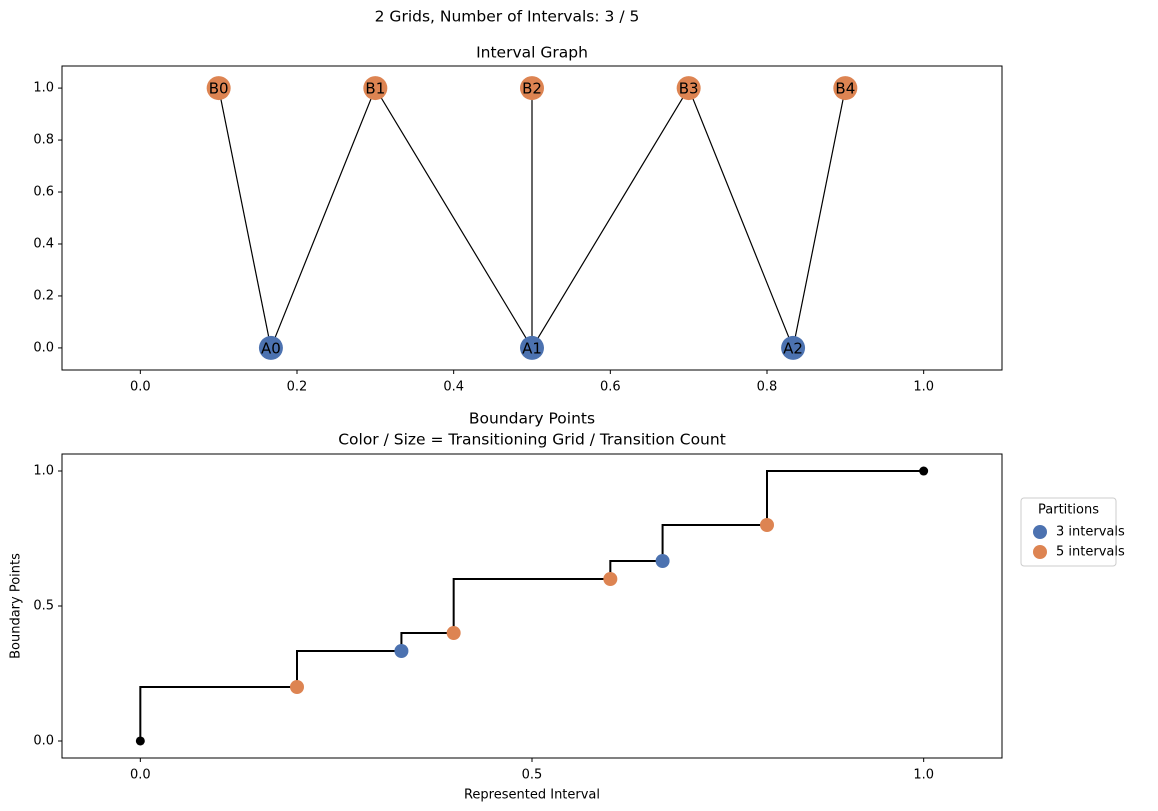 This screenshot has height=811, width=1158. I want to click on legend-title: Partitions, so click(1068, 510).